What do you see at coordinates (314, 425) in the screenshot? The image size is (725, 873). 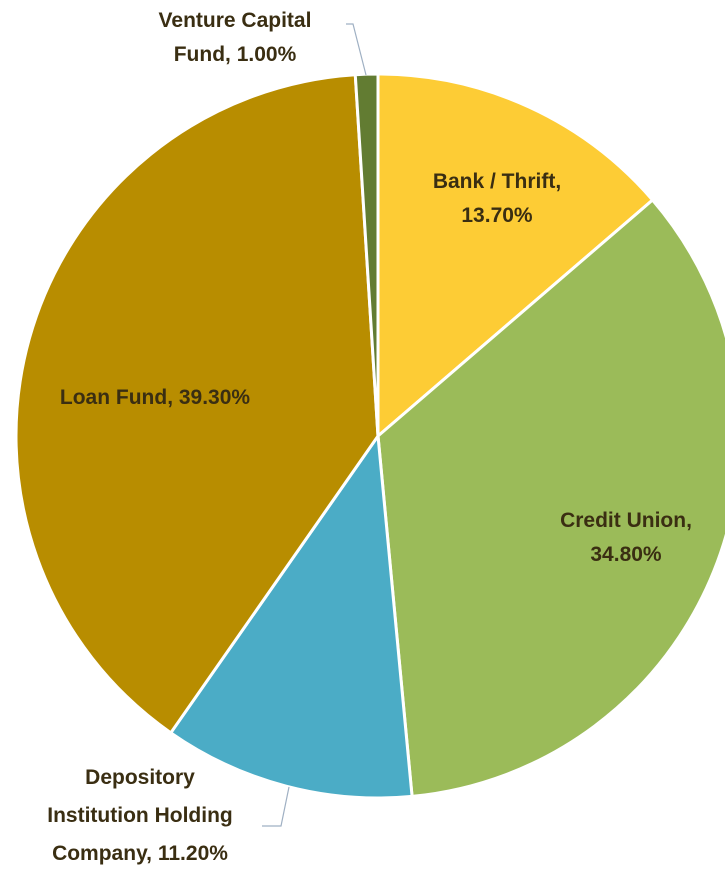 I see `leader-lines-layer` at bounding box center [314, 425].